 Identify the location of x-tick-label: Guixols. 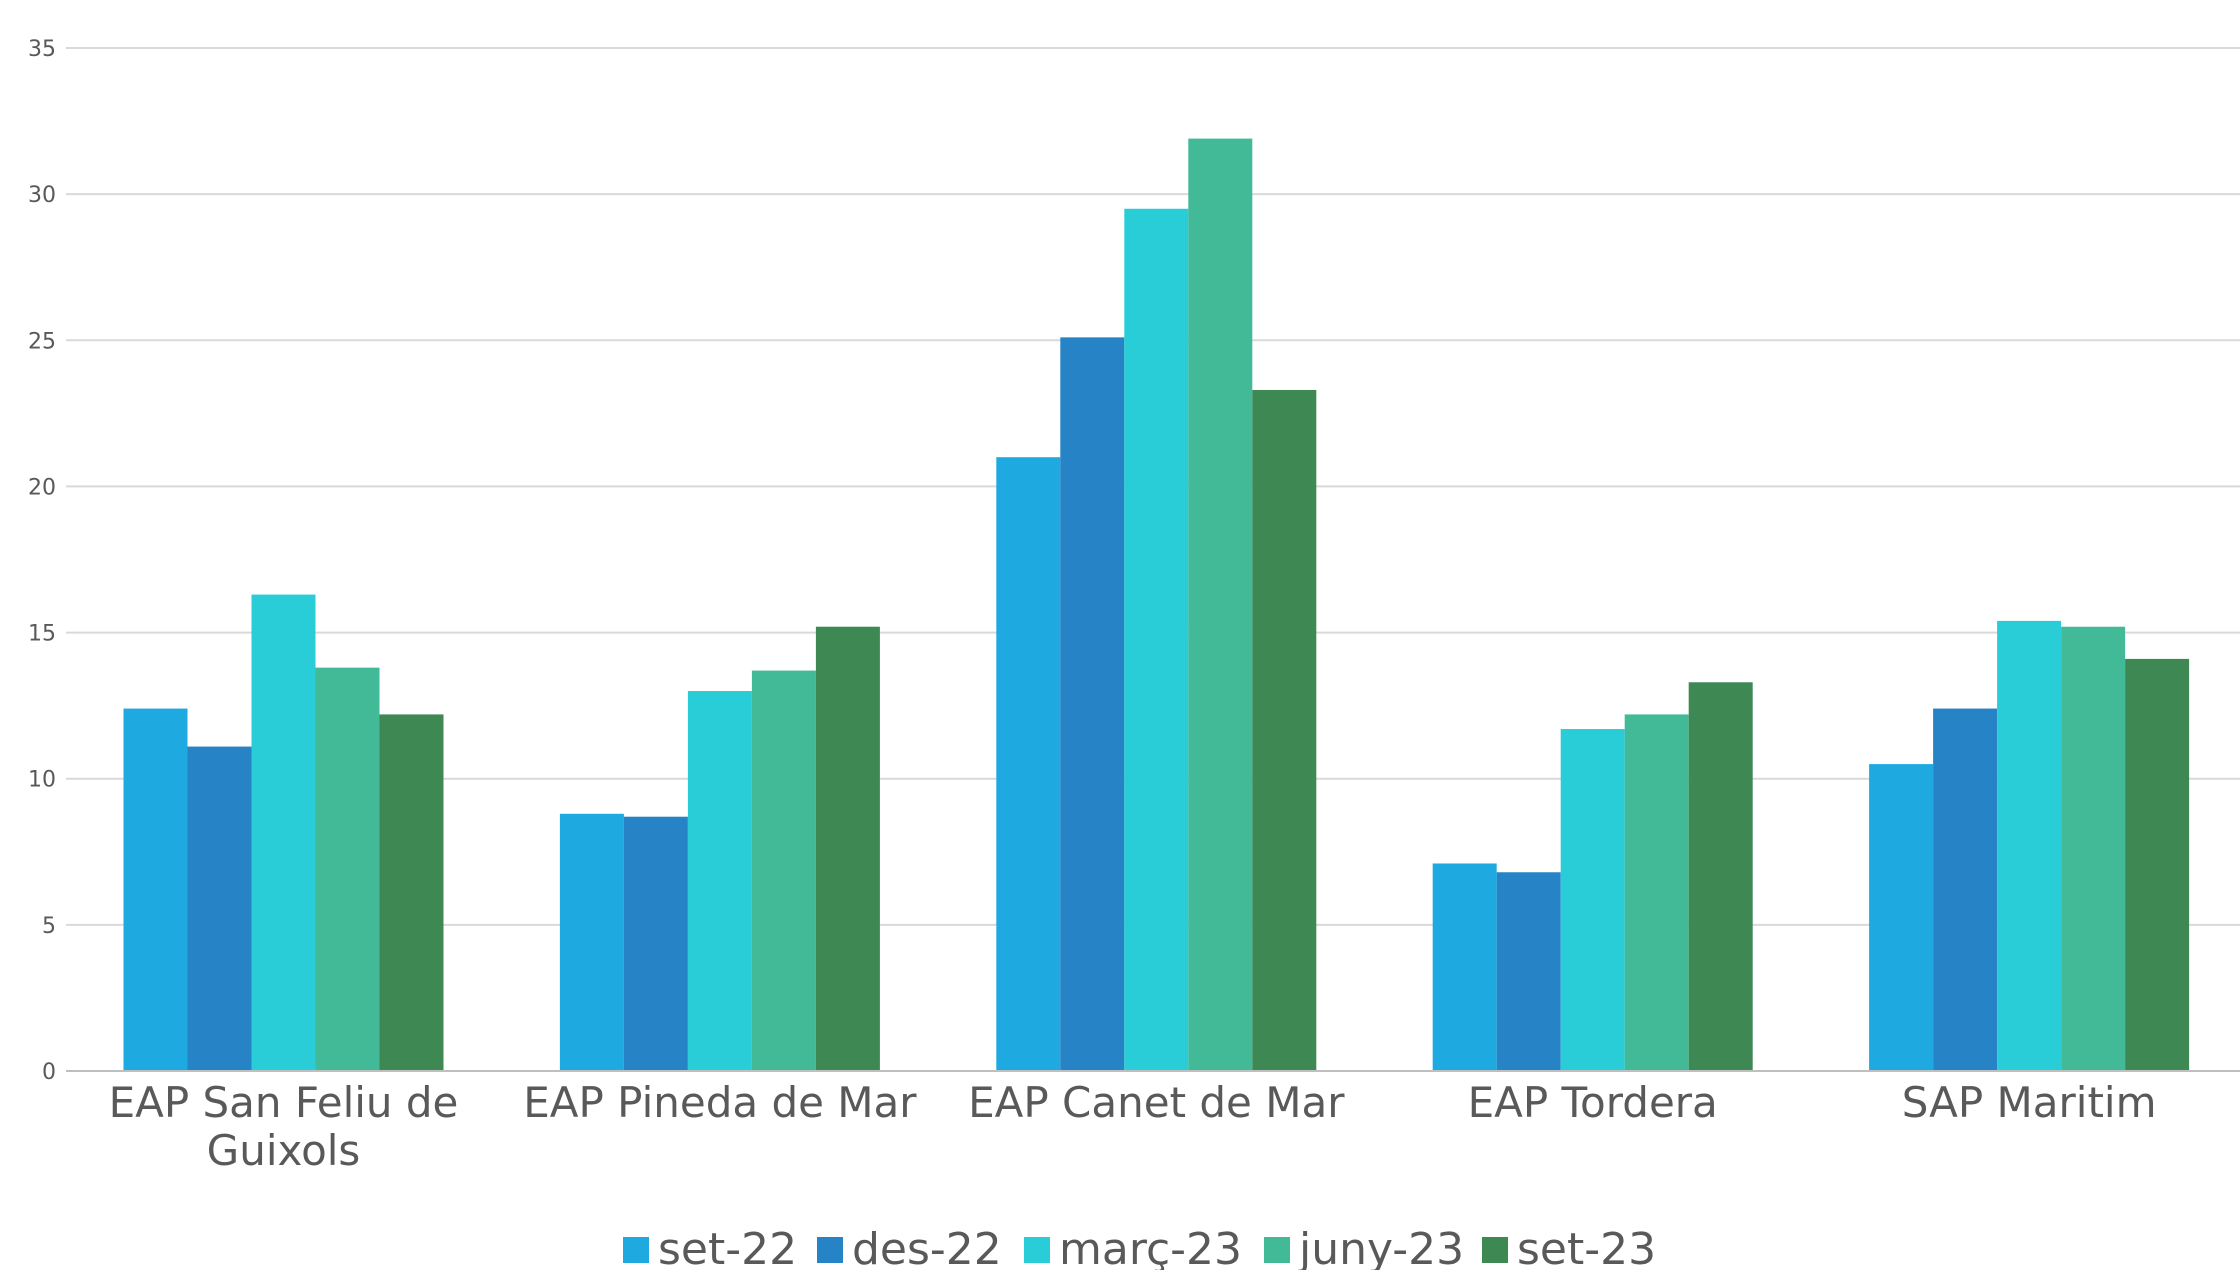
(284, 1150).